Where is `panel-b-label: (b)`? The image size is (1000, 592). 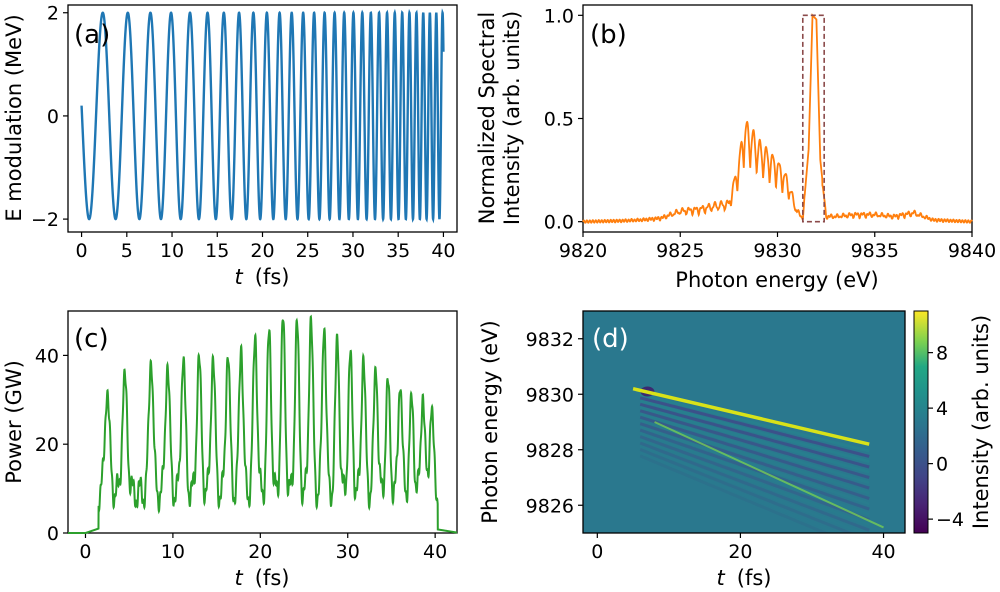
panel-b-label: (b) is located at coordinates (608, 35).